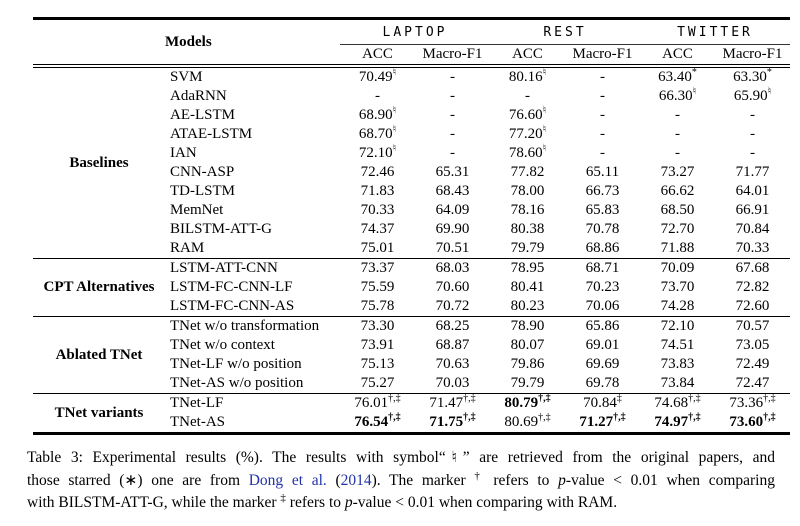  Describe the element at coordinates (99, 287) in the screenshot. I see `group-label: CPT Alternatives` at that location.